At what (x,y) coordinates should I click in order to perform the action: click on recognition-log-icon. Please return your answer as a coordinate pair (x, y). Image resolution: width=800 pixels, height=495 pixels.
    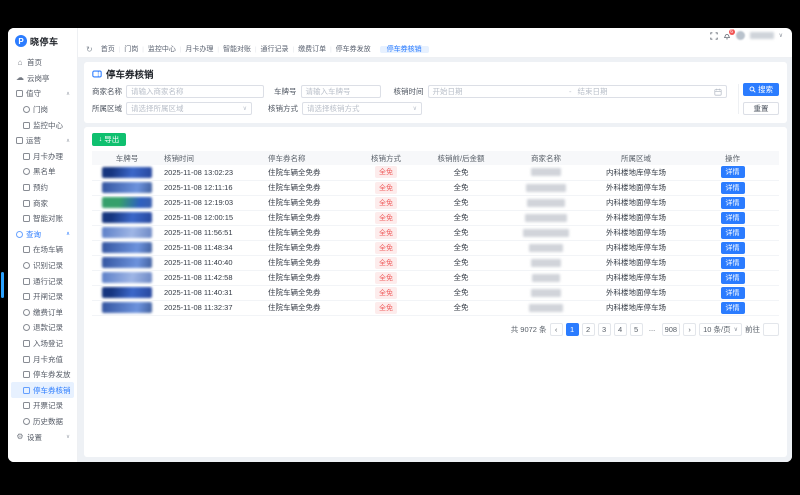
    Looking at the image, I should click on (26, 266).